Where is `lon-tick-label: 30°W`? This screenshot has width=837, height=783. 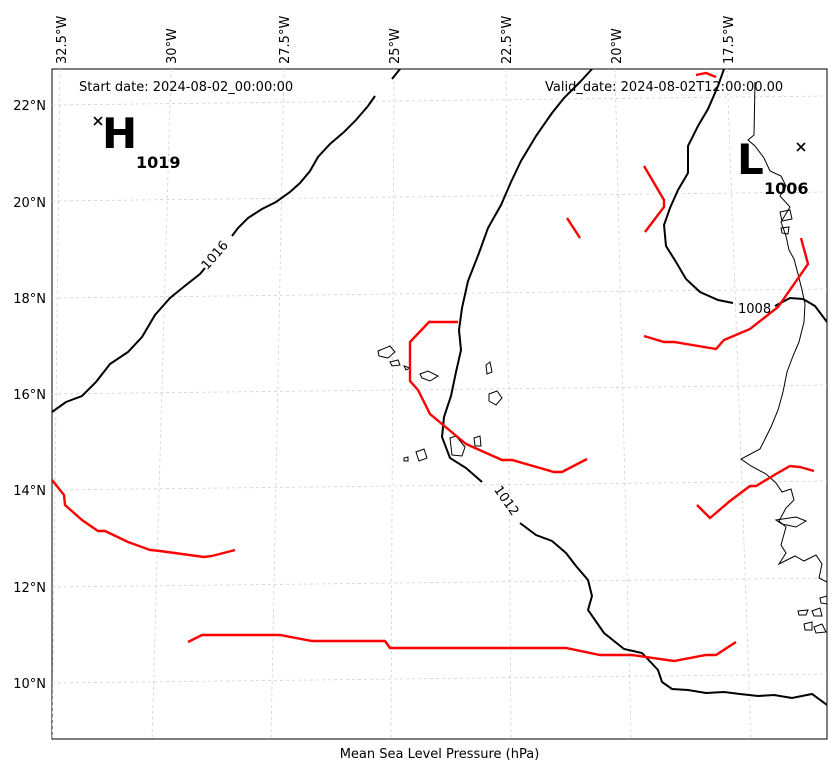
lon-tick-label: 30°W is located at coordinates (172, 46).